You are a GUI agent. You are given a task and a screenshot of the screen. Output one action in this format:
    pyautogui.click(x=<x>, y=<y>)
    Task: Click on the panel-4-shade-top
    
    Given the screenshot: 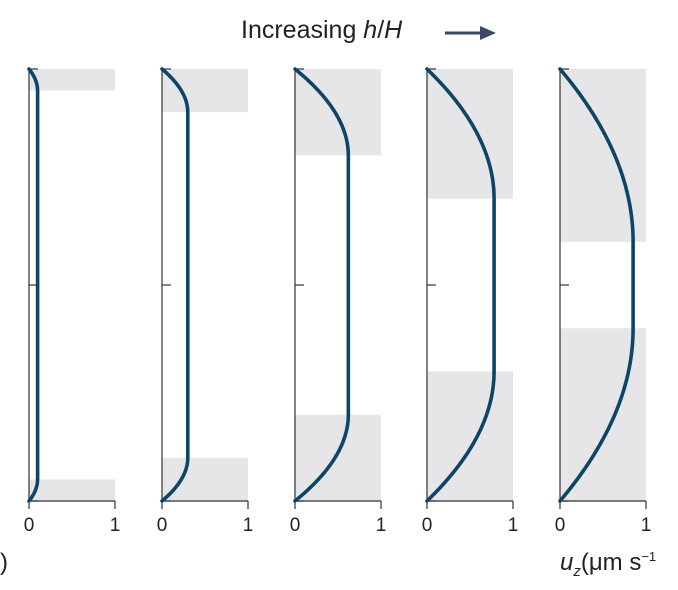 What is the action you would take?
    pyautogui.click(x=470, y=134)
    